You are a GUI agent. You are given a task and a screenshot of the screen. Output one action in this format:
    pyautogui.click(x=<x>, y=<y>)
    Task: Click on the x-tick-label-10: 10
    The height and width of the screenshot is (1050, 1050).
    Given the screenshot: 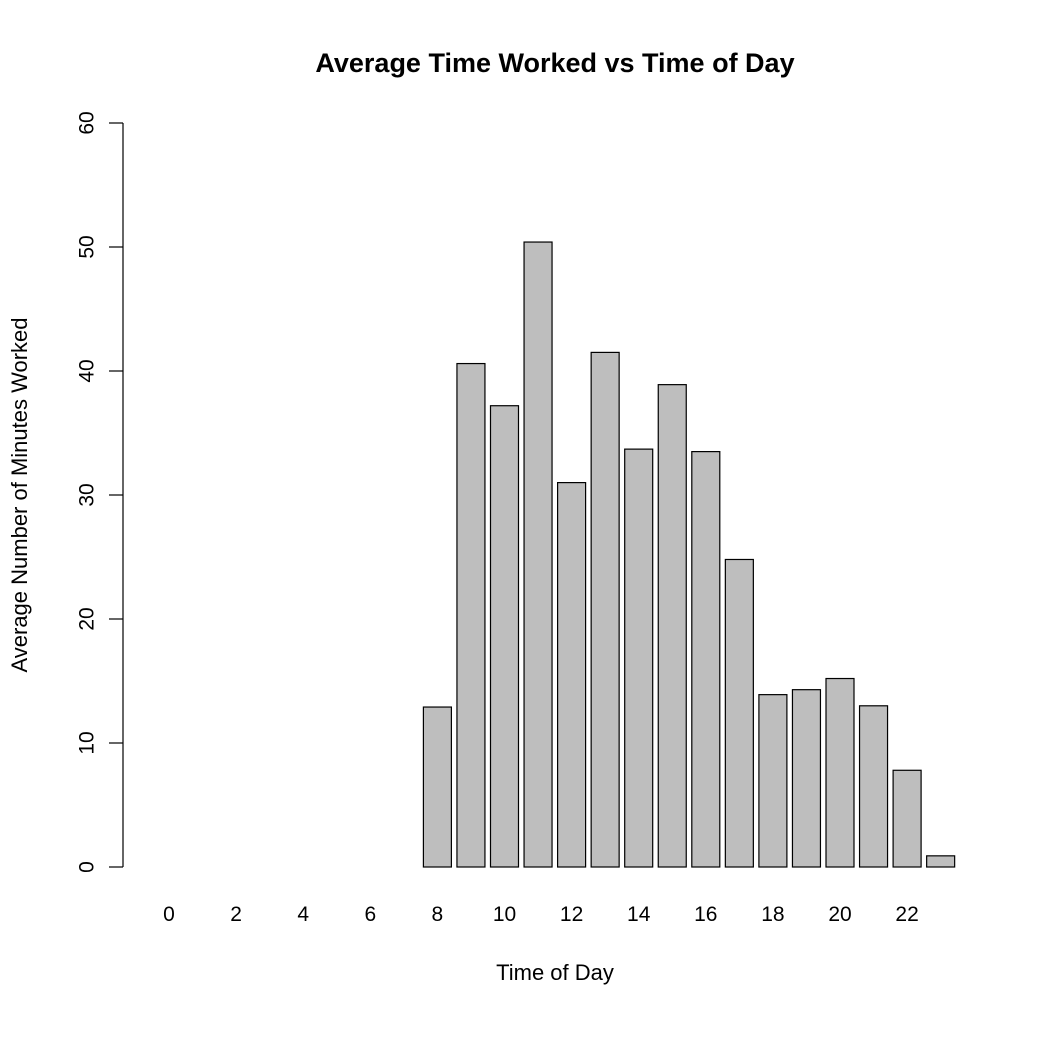 What is the action you would take?
    pyautogui.click(x=504, y=914)
    